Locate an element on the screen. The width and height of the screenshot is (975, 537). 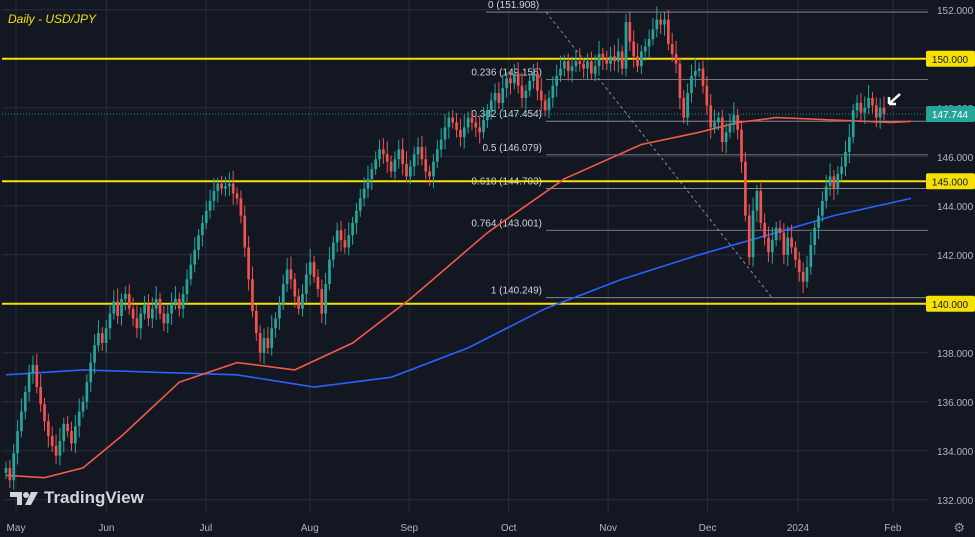
y-tick-label: 134.000 is located at coordinates (955, 452).